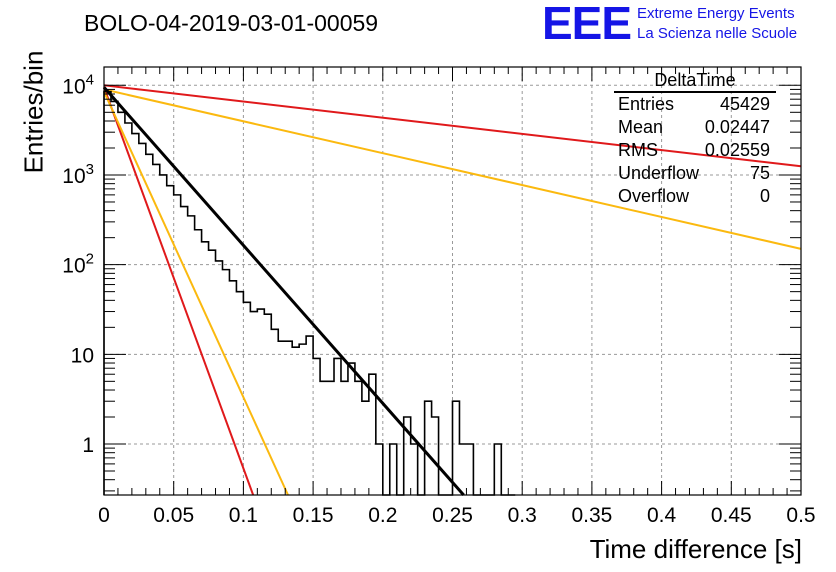  I want to click on x-tick-label: 0.25, so click(452, 515).